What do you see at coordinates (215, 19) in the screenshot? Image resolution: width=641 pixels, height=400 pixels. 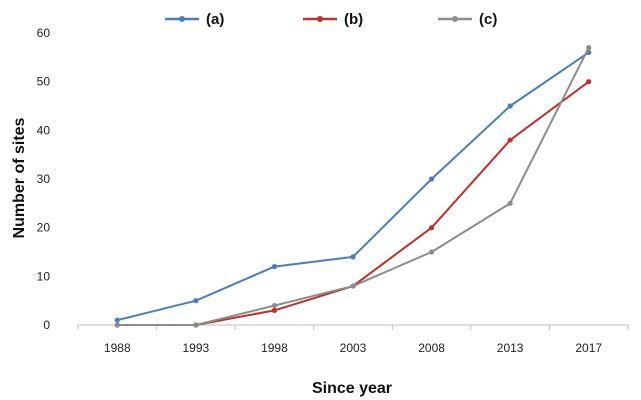 I see `legend-label: (a)` at bounding box center [215, 19].